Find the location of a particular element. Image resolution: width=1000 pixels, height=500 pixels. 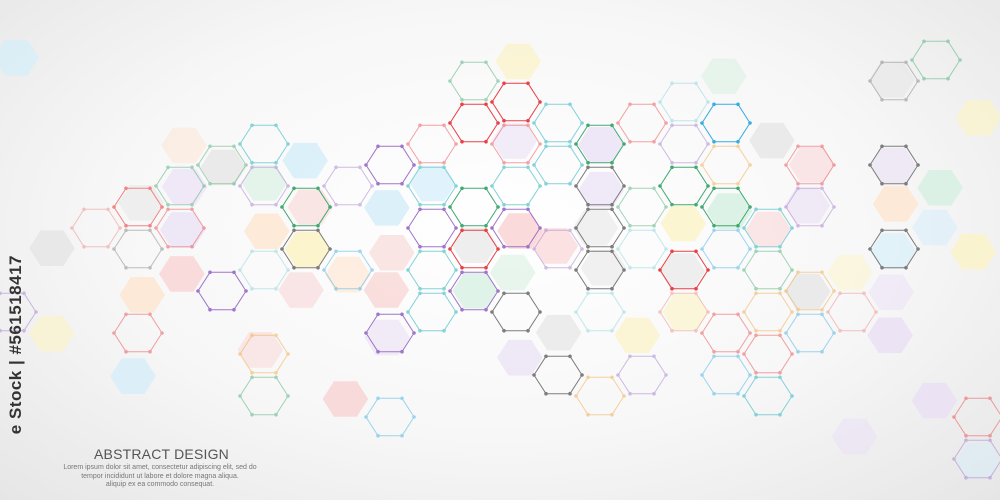

design-title: ABSTRACT DESIGN is located at coordinates (161, 454).